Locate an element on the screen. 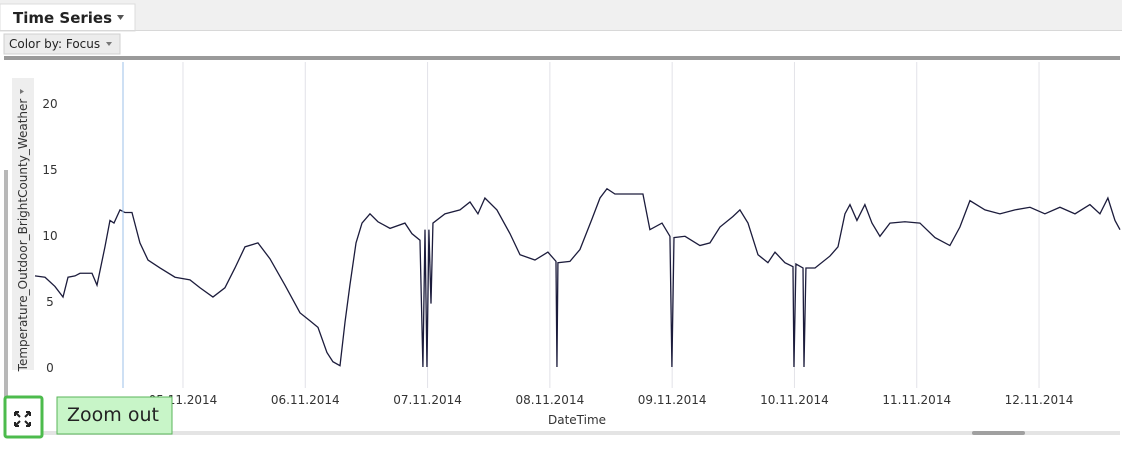 This screenshot has width=1122, height=455. tab-title: Time Series is located at coordinates (62, 18).